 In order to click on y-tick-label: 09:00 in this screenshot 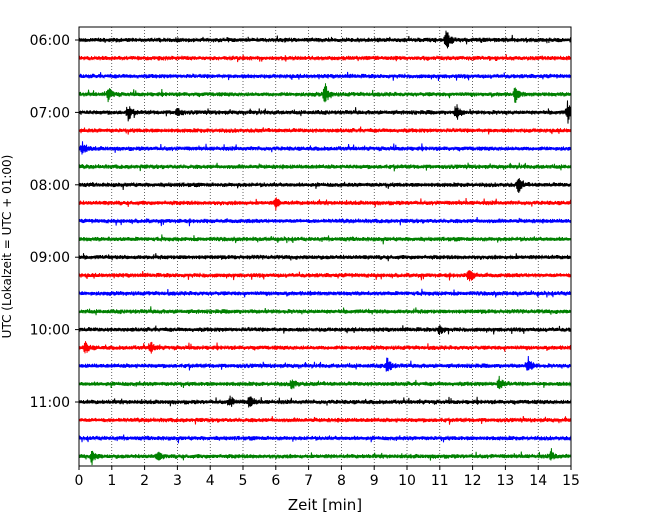, I will do `click(50, 258)`.